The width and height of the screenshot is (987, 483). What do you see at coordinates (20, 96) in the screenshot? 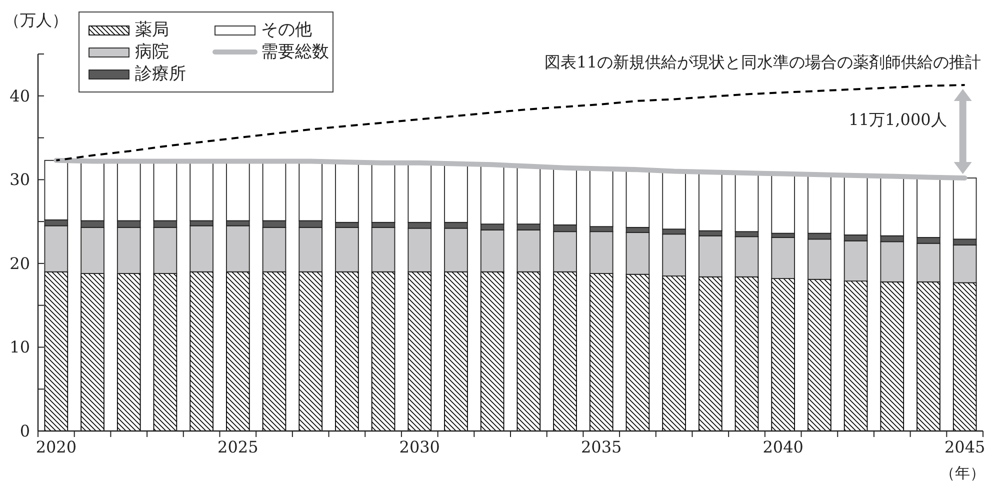
I see `y-tick-label: 40` at bounding box center [20, 96].